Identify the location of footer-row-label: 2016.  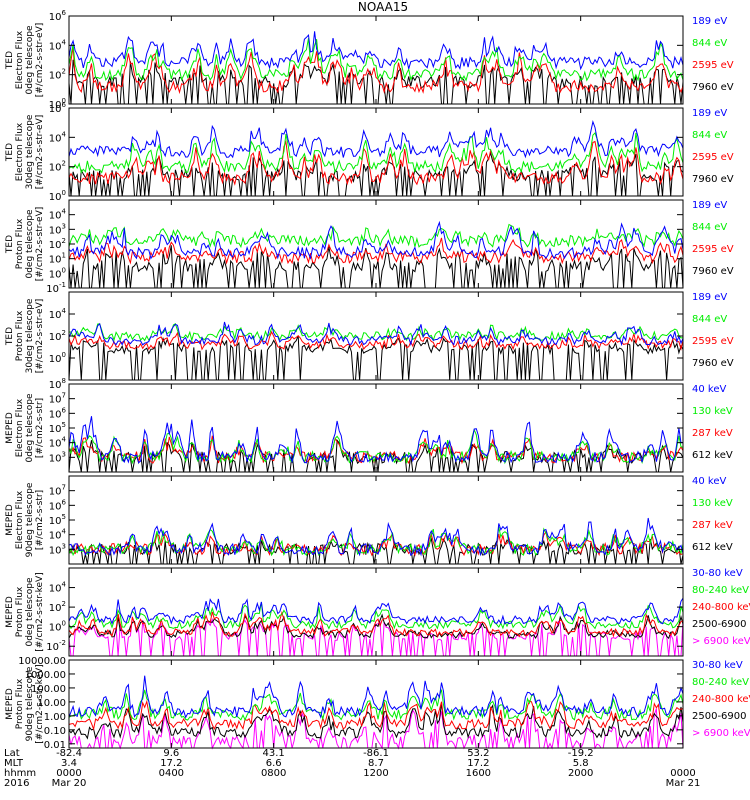
(16, 783).